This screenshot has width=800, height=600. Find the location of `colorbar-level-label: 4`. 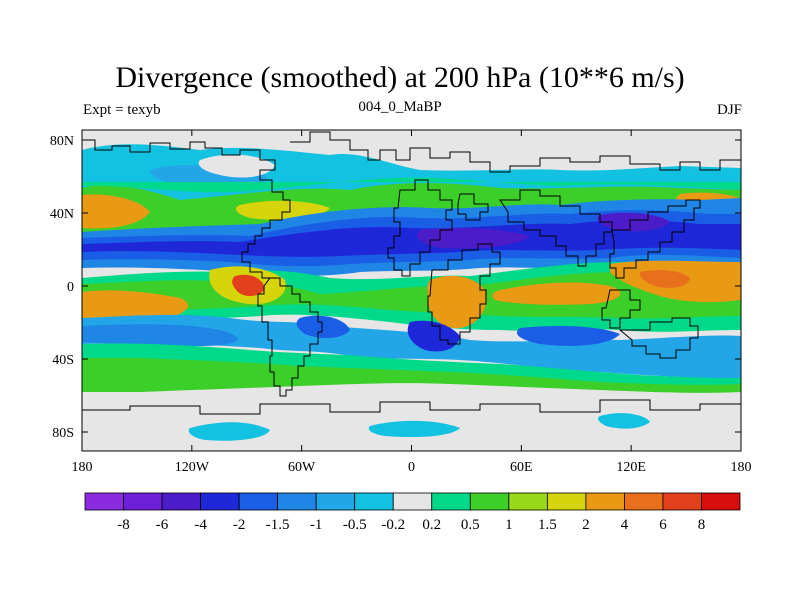

colorbar-level-label: 4 is located at coordinates (625, 525).